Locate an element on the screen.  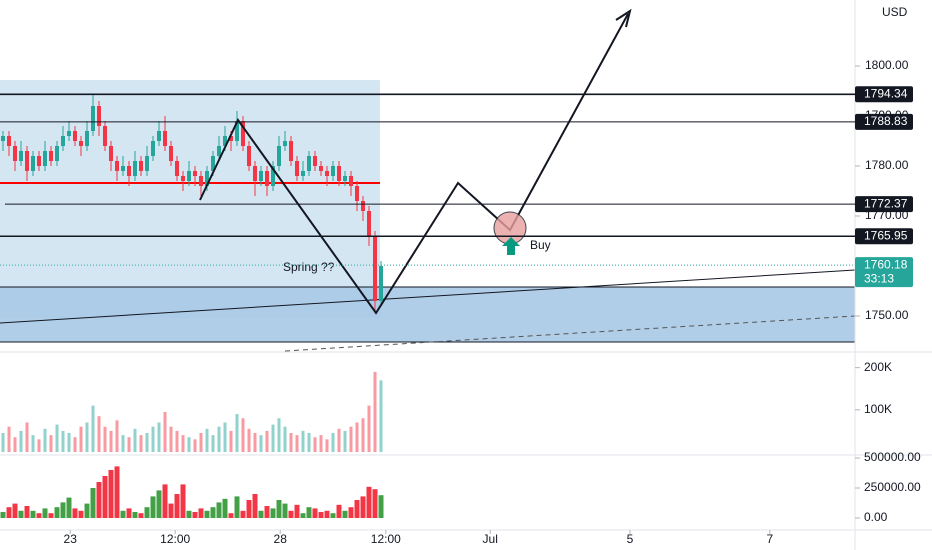
y-tick-label: 100K is located at coordinates (878, 409).